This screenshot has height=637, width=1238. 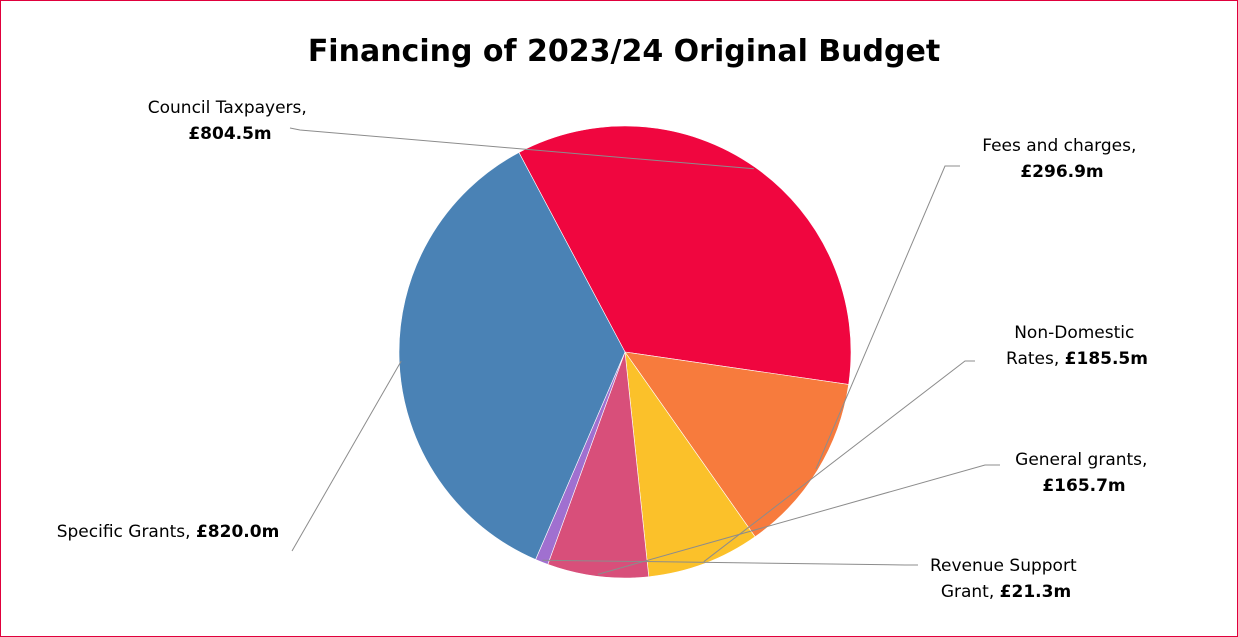 I want to click on leader-line-specific-grants, so click(x=346, y=456).